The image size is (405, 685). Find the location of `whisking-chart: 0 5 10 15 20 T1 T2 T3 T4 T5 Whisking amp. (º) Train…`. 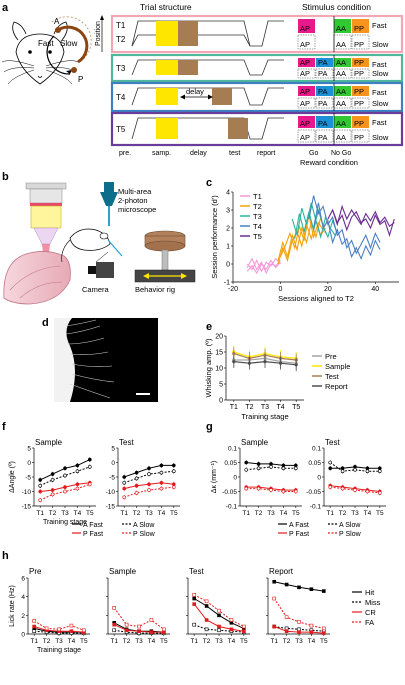

whisking-chart: 0 5 10 15 20 T1 T2 T3 T4 T5 Whisking amp. (º) Train… is located at coordinates (277, 378).